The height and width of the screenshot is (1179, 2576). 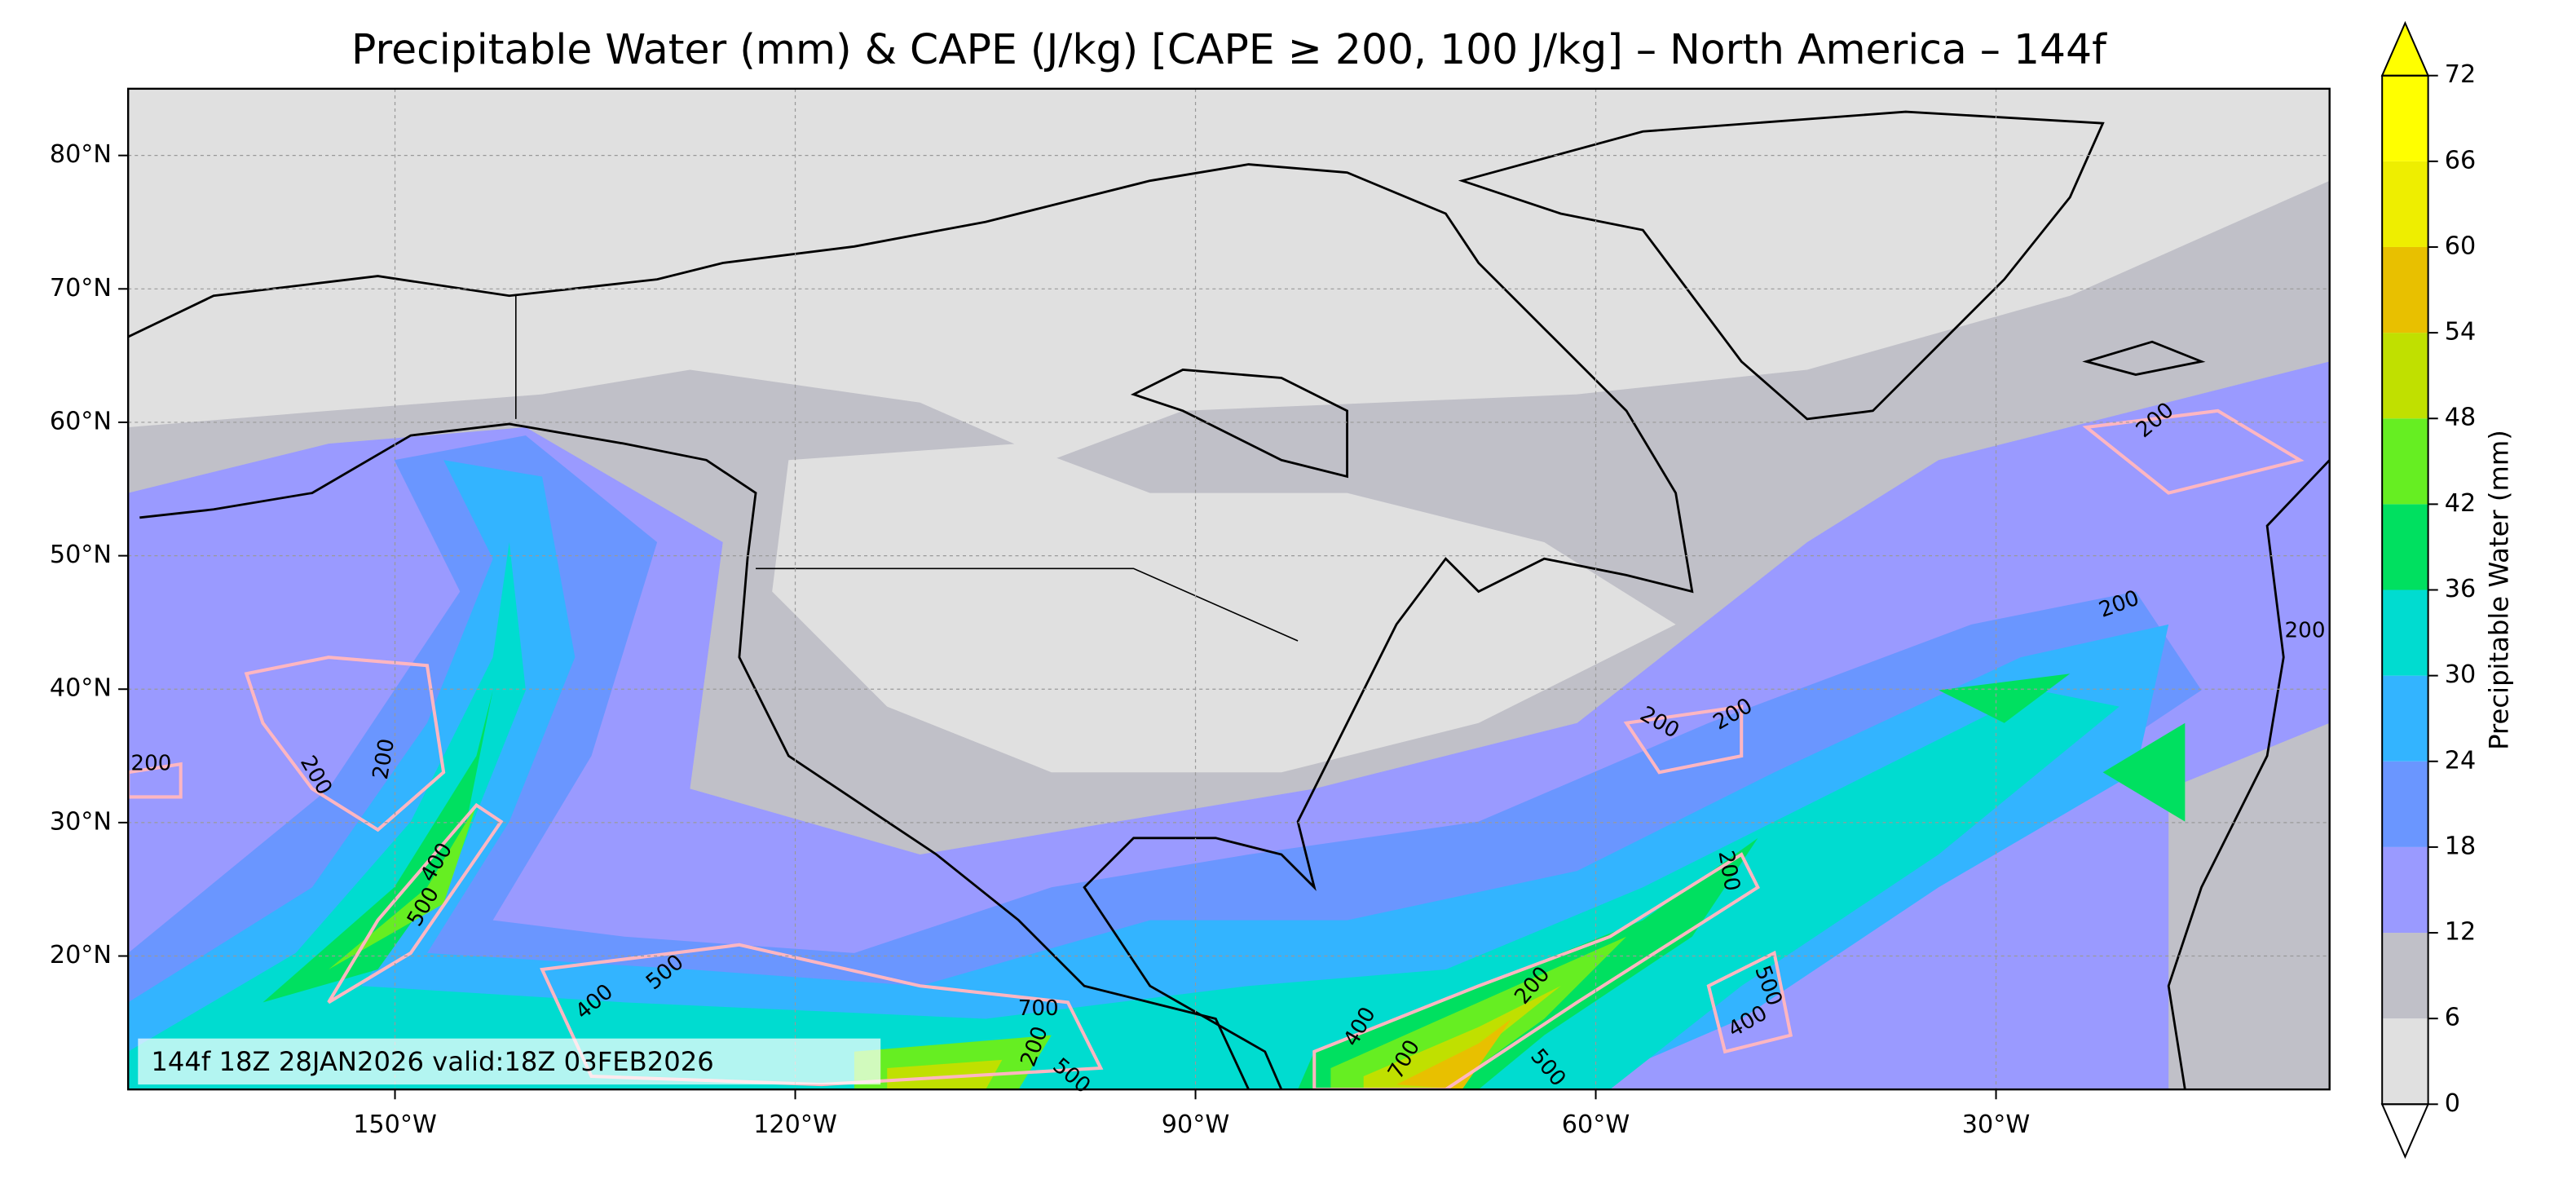 What do you see at coordinates (2498, 590) in the screenshot?
I see `colorbar-label: Precipitable Water (mm)` at bounding box center [2498, 590].